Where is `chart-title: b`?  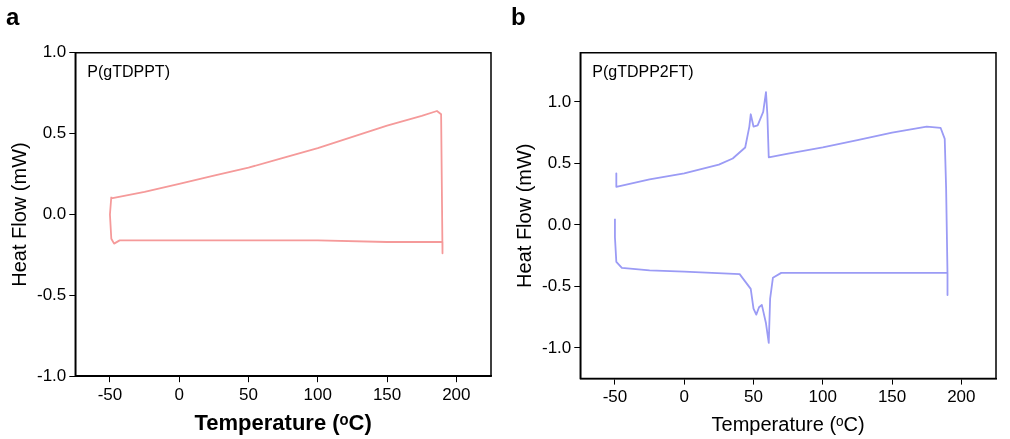
chart-title: b is located at coordinates (518, 17).